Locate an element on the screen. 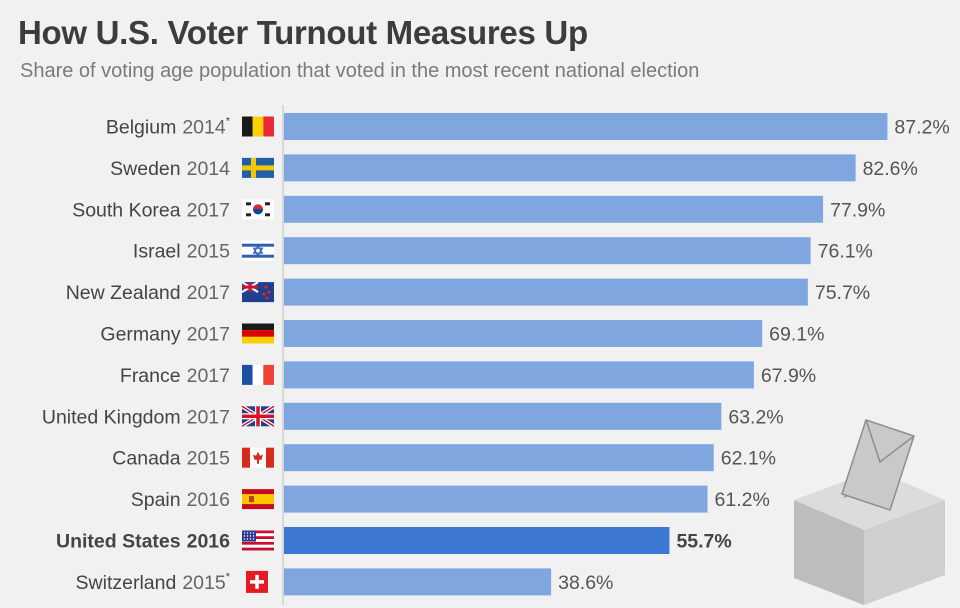  data-label: 69.1% is located at coordinates (796, 335).